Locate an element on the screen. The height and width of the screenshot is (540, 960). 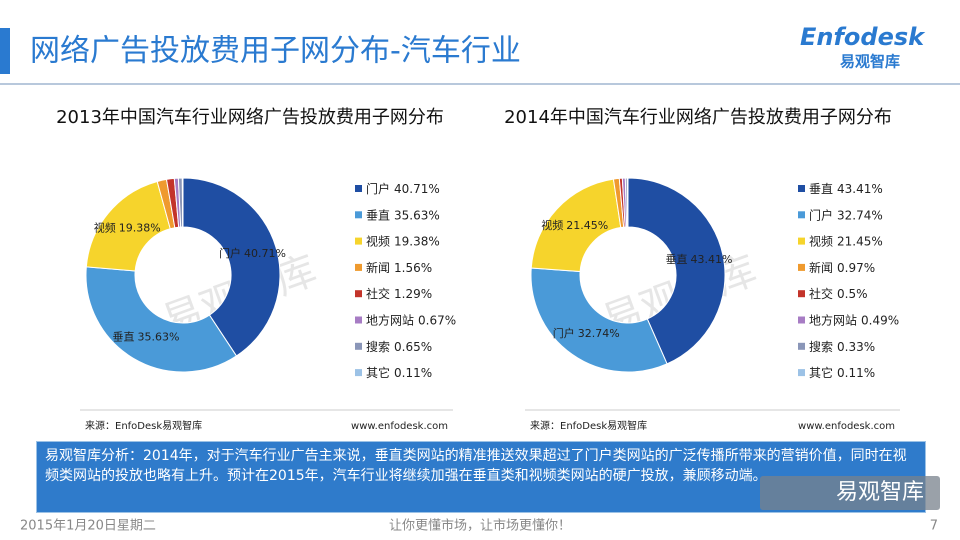
data-label-value: 32.74% is located at coordinates (599, 333).